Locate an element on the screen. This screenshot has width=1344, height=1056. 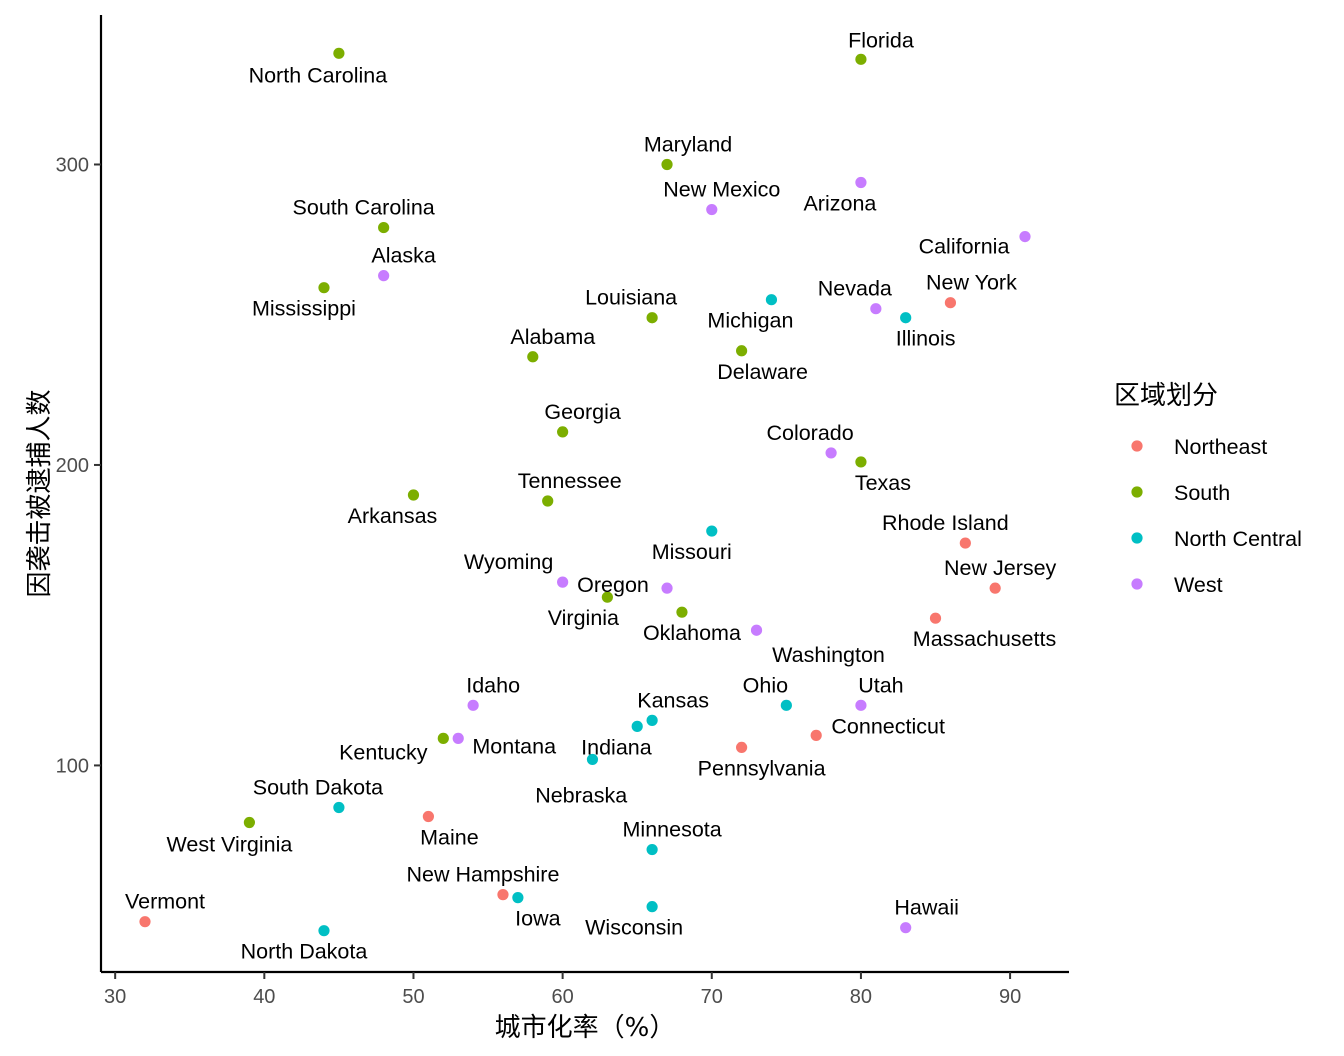
point-label: Washington is located at coordinates (828, 655).